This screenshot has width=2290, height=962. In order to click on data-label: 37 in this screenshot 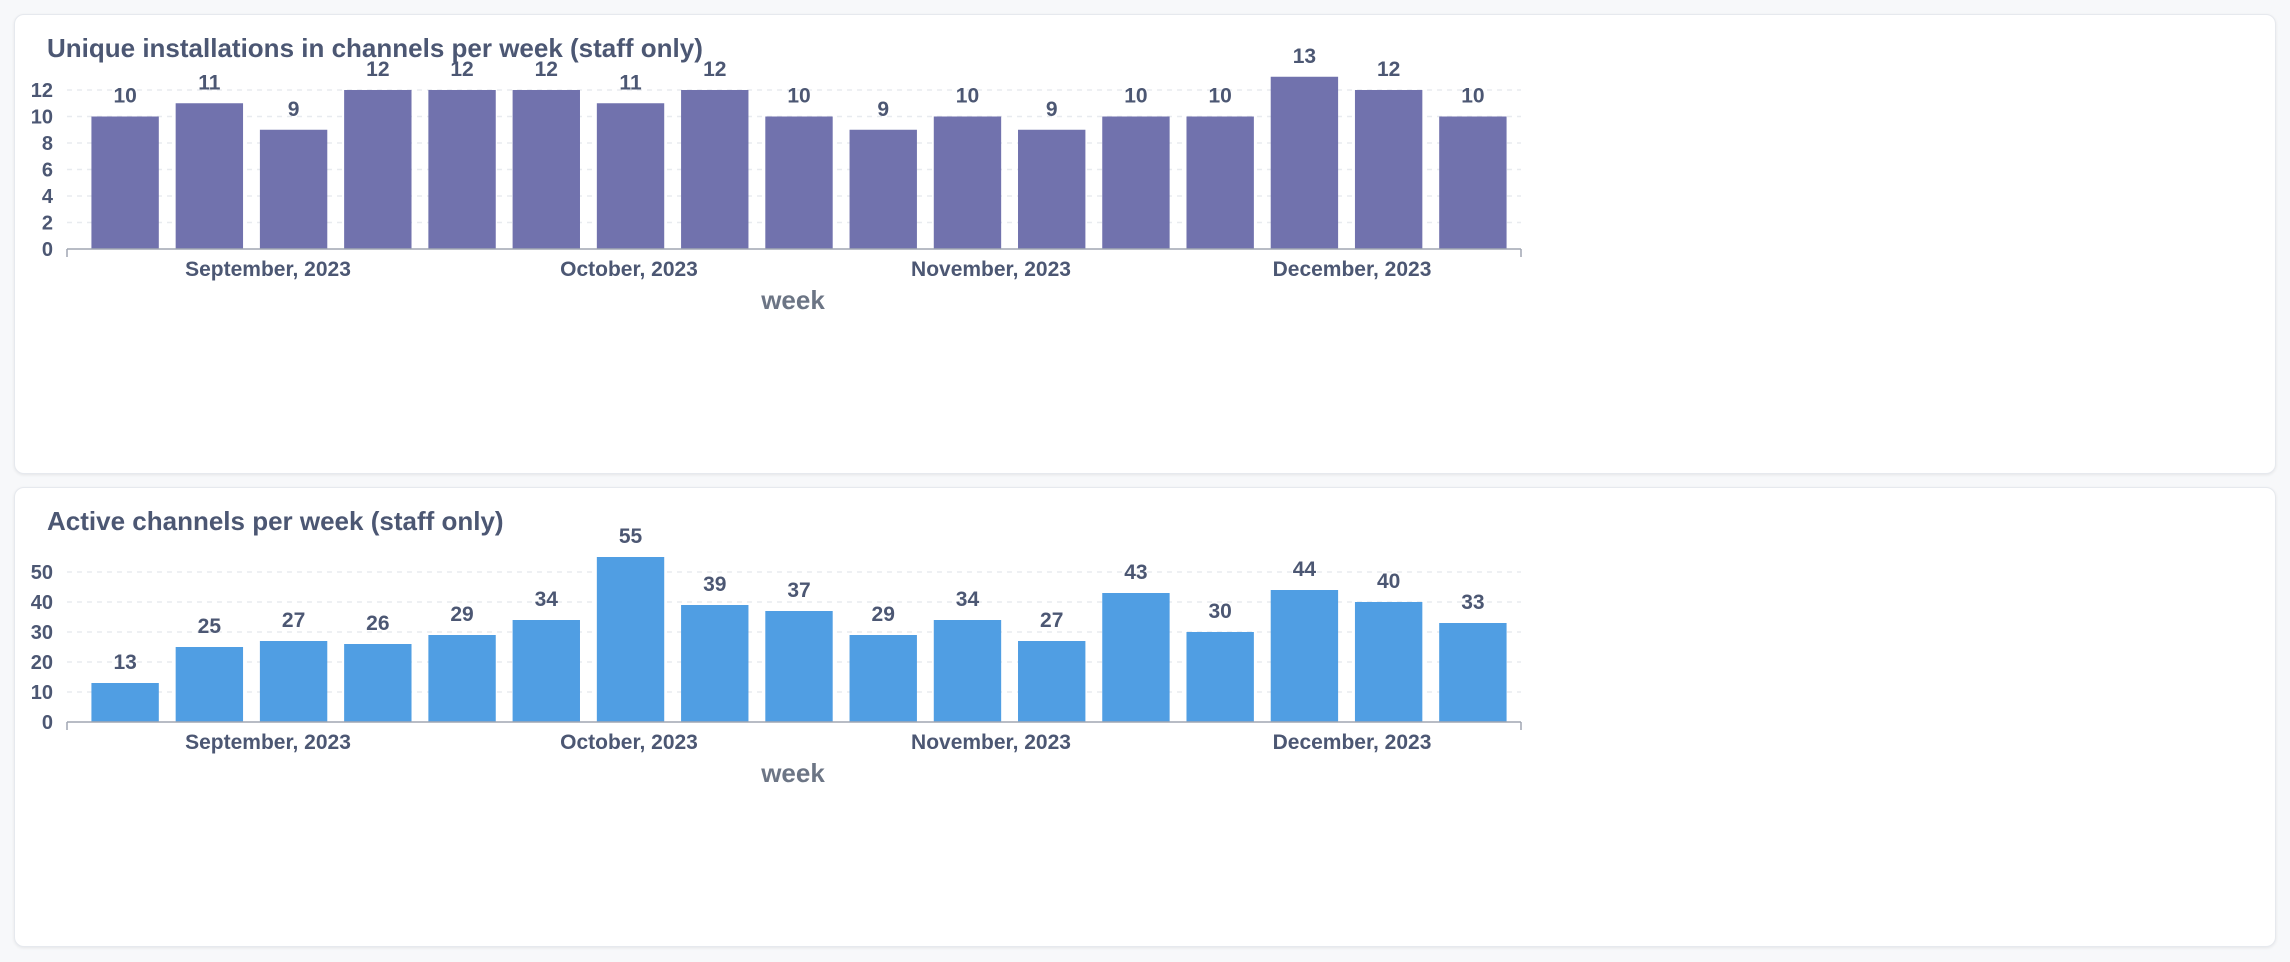, I will do `click(798, 590)`.